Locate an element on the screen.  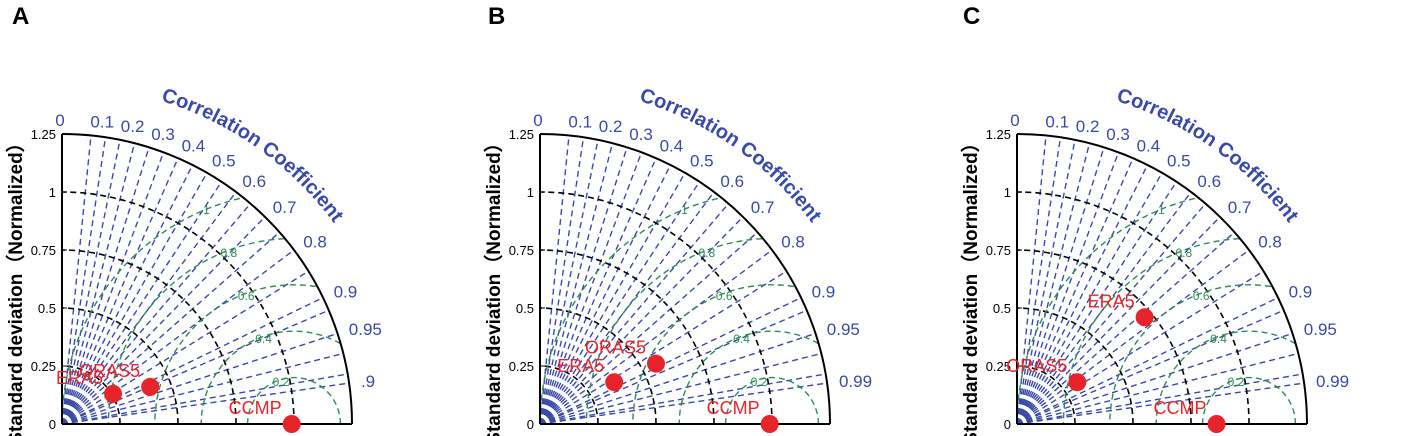
correlation-tick-label: 0.4 is located at coordinates (1149, 145).